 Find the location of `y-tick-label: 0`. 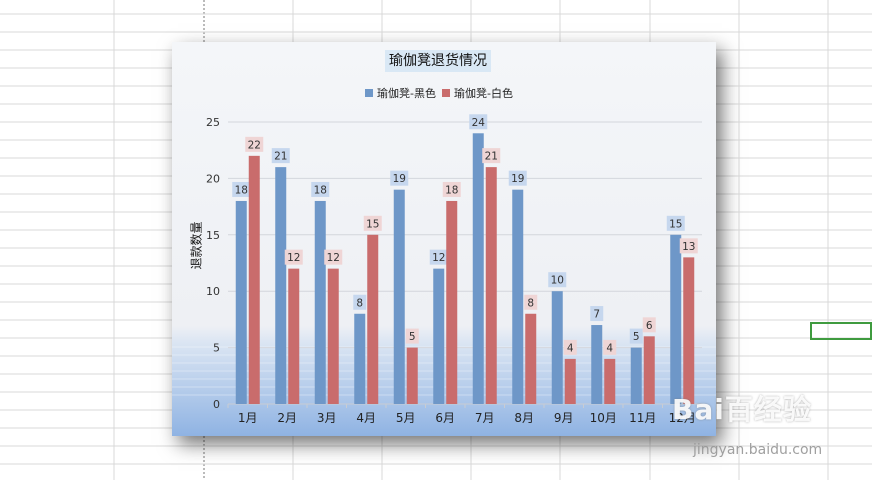

y-tick-label: 0 is located at coordinates (216, 404).